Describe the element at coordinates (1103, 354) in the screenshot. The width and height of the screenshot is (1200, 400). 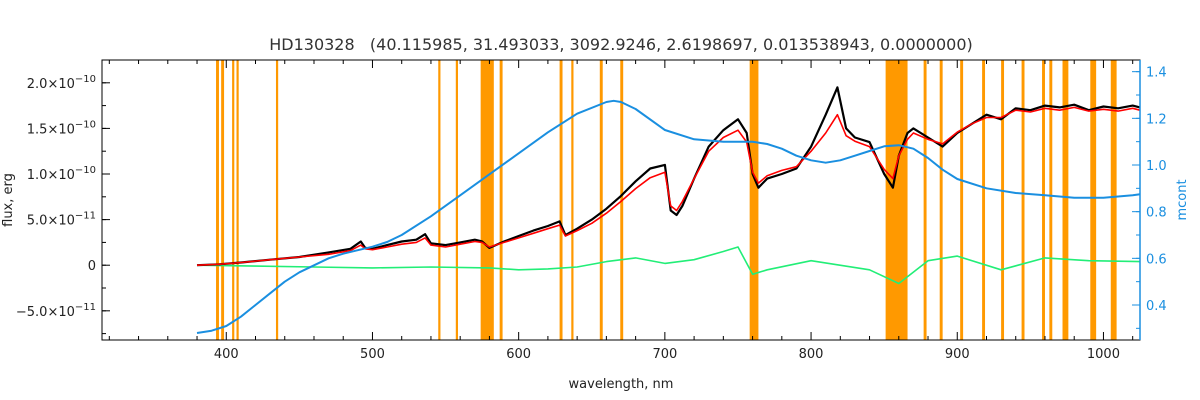
I see `x-tick-label: 1000` at that location.